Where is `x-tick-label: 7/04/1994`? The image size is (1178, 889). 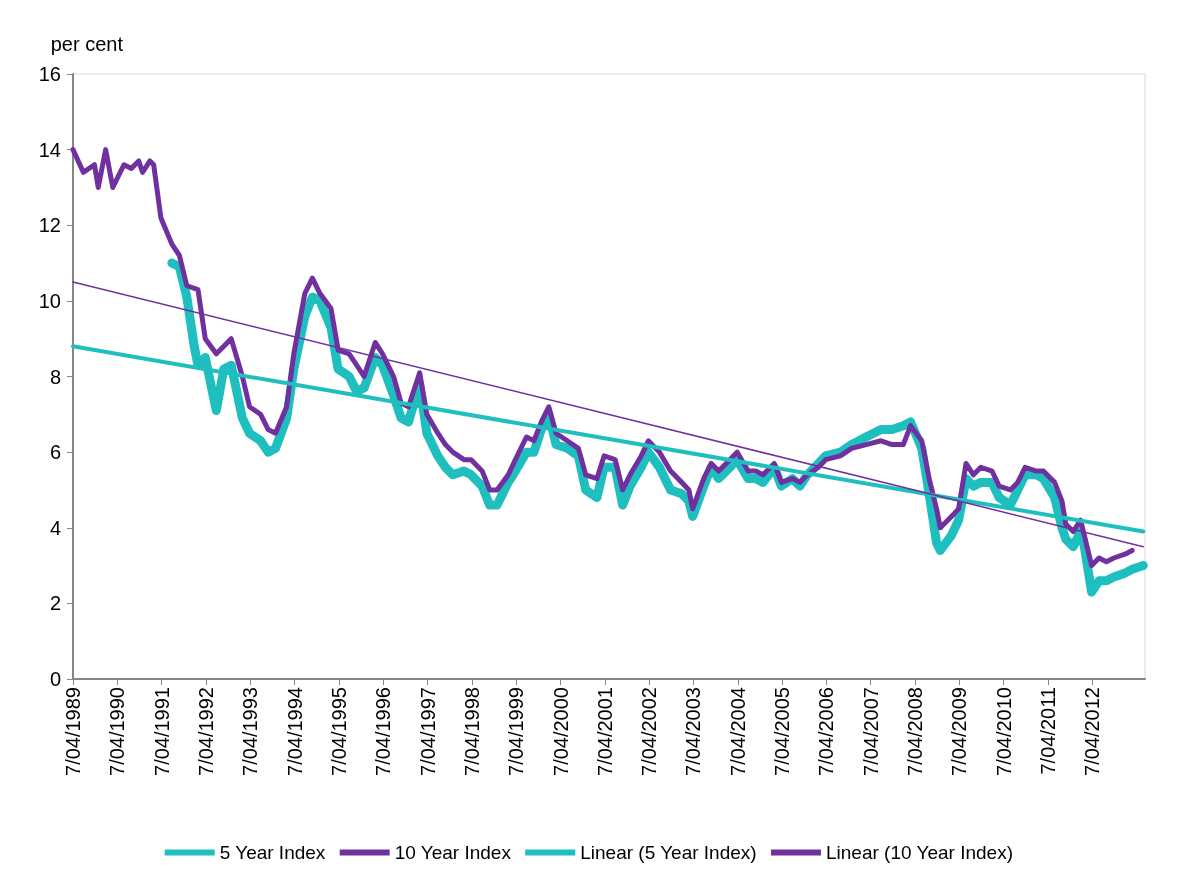 x-tick-label: 7/04/1994 is located at coordinates (294, 731).